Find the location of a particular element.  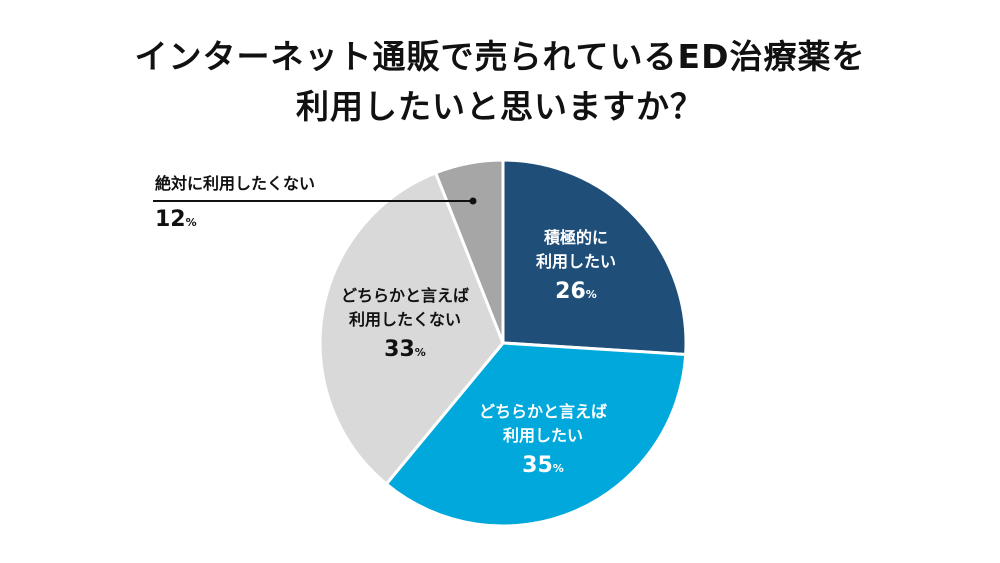

chart-title-line2: 利用したいと思いますか？ is located at coordinates (500, 106).